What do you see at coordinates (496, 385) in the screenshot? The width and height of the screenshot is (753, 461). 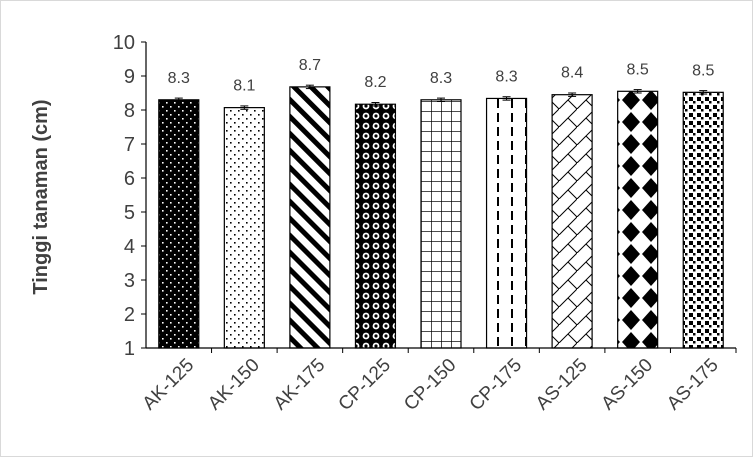 I see `x-tick-label: CP-175` at bounding box center [496, 385].